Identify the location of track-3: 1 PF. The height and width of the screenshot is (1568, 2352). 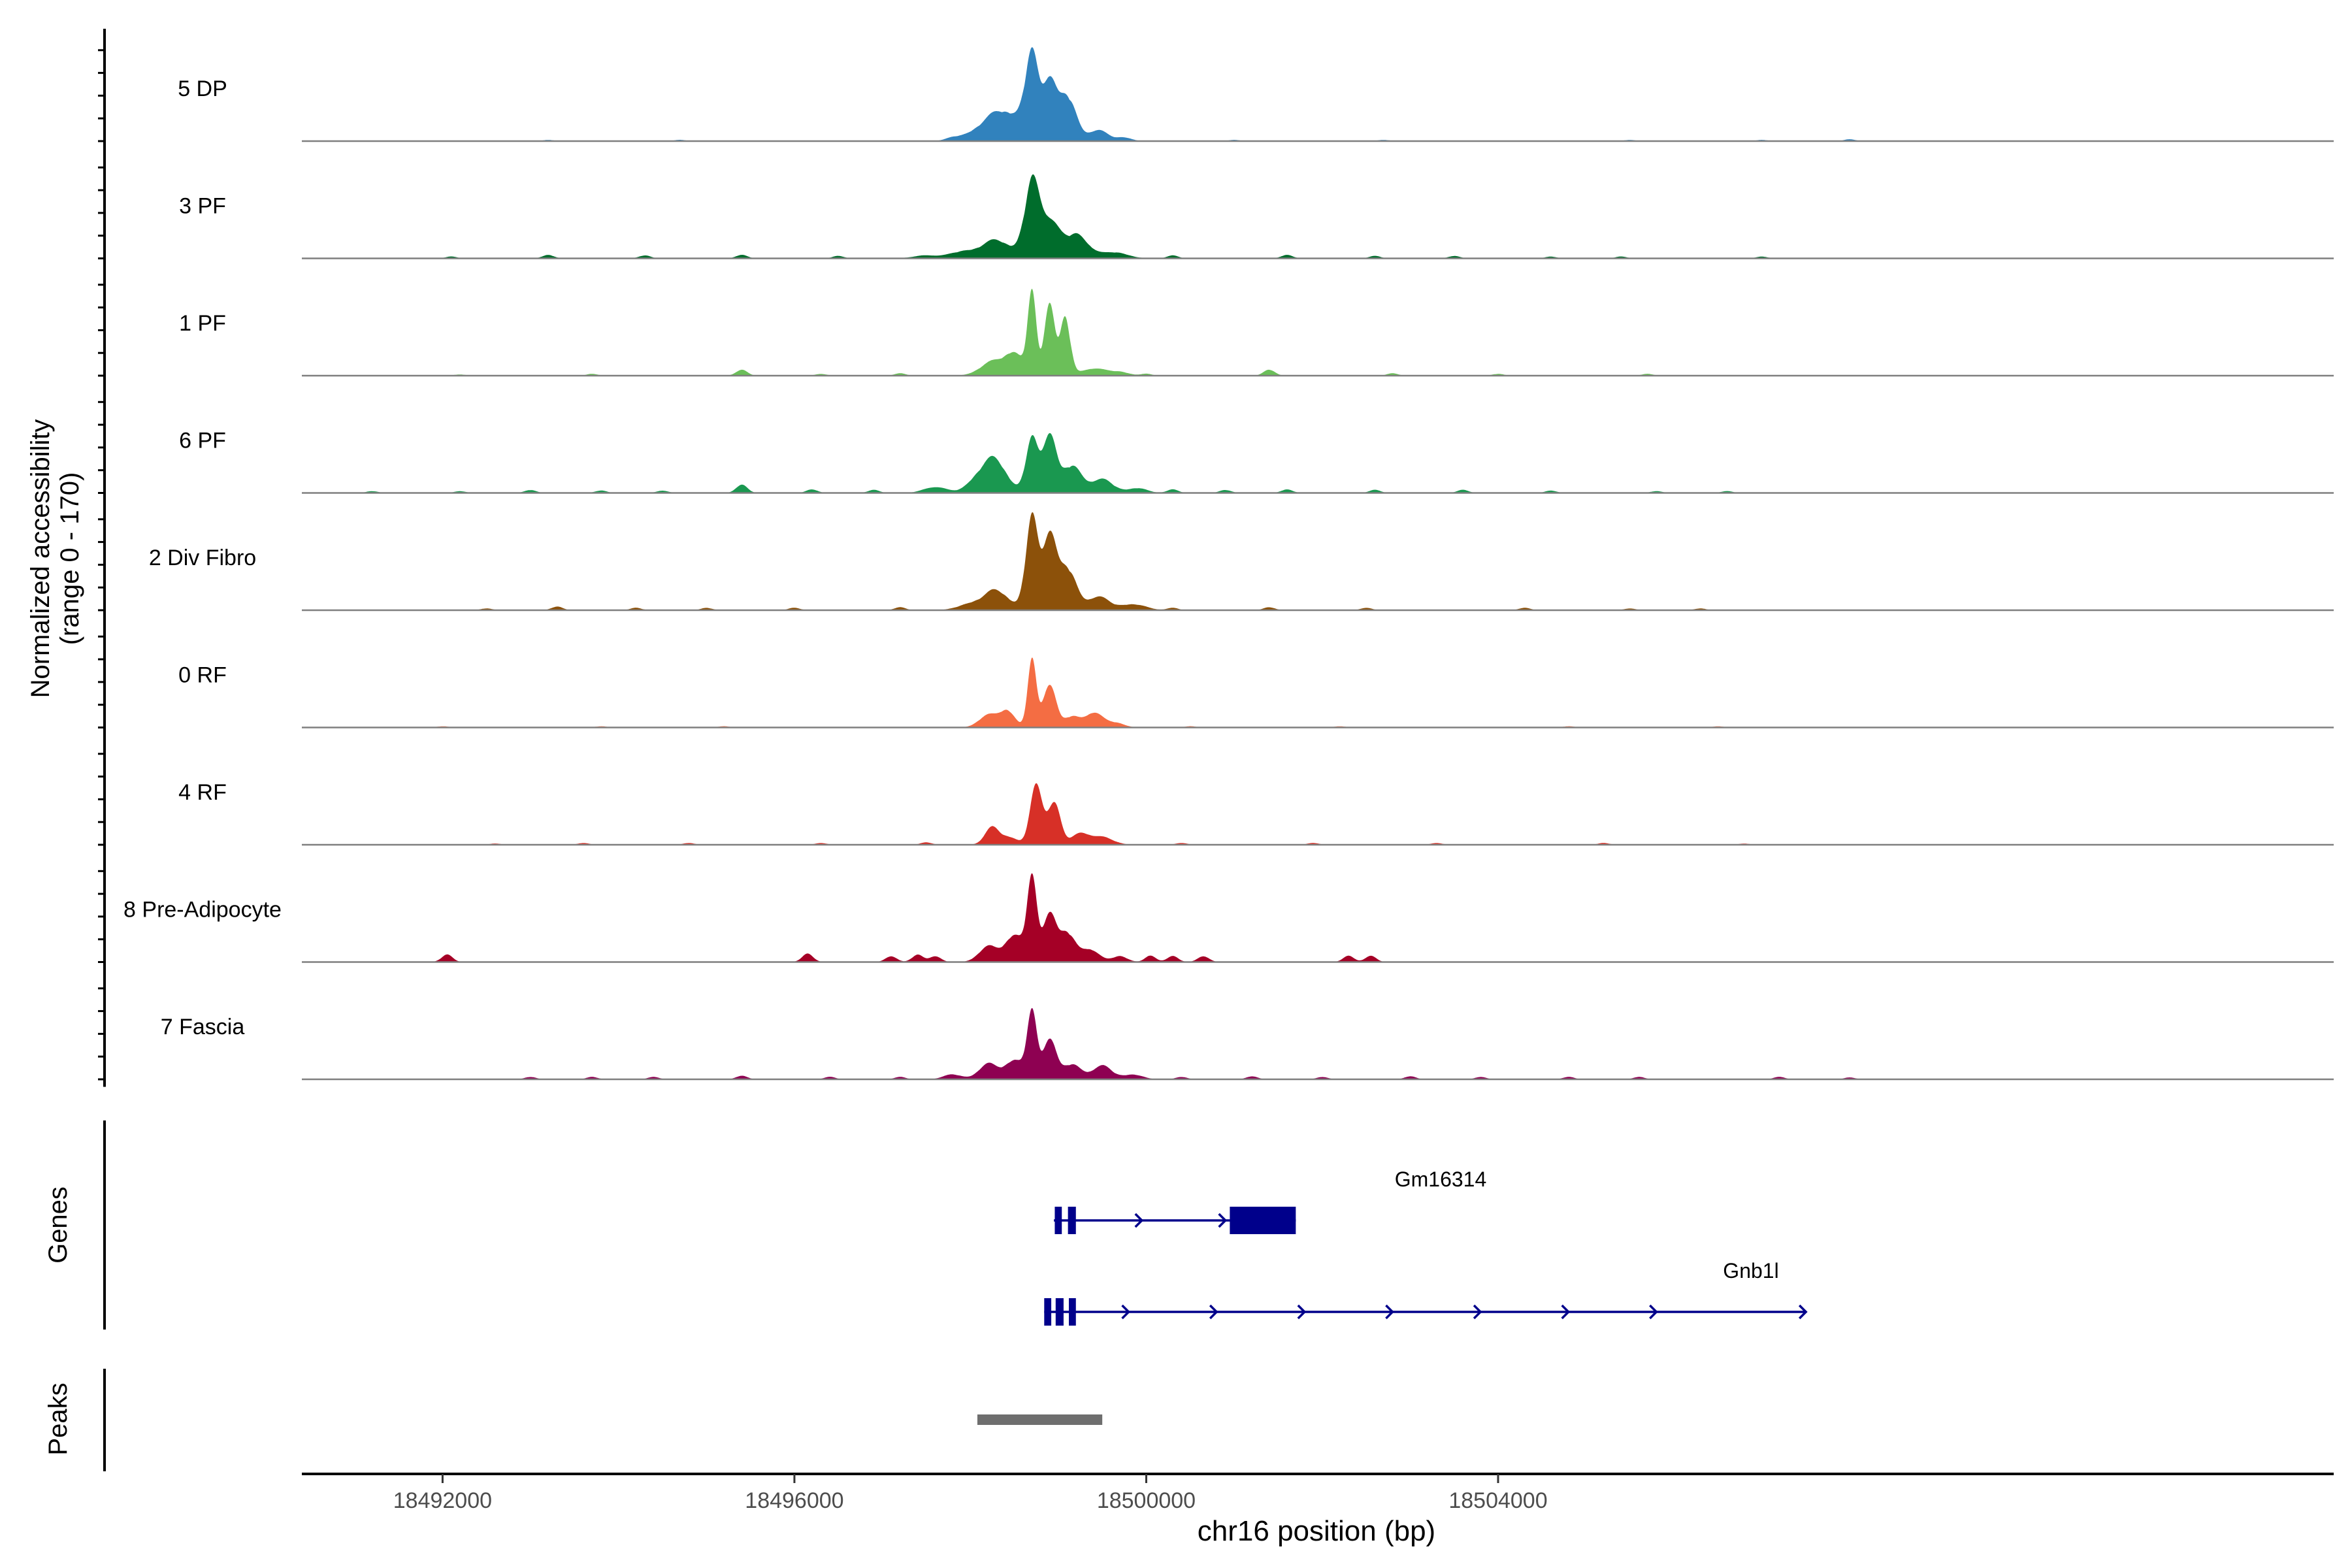
(1256, 333).